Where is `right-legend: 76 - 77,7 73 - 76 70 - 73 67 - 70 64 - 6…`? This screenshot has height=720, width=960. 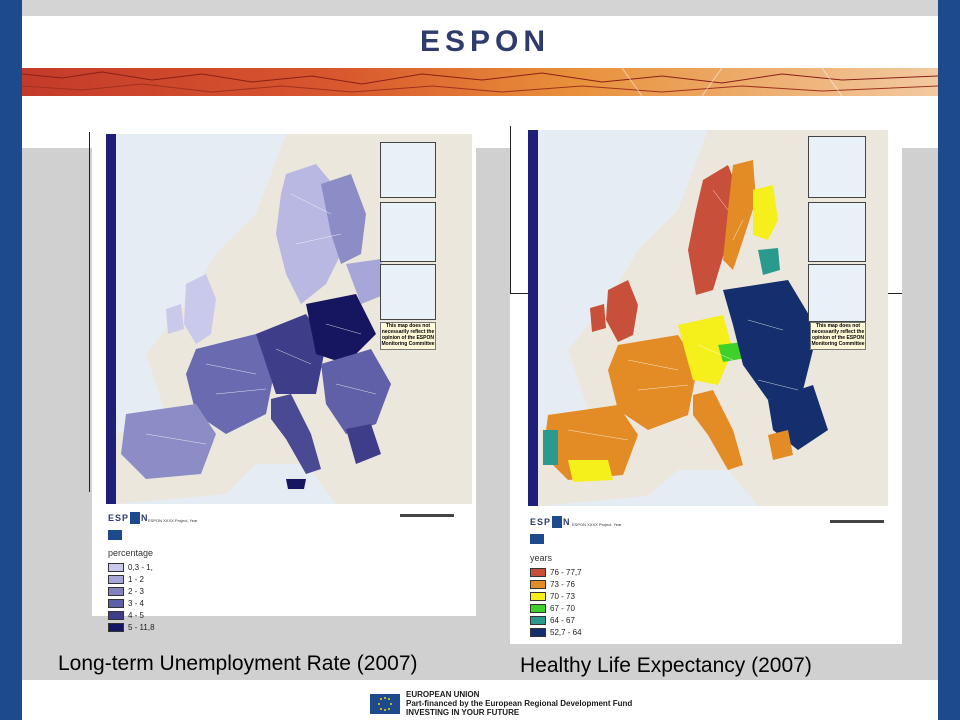
right-legend: 76 - 77,7 73 - 76 70 - 73 67 - 70 64 - 6… is located at coordinates (556, 602).